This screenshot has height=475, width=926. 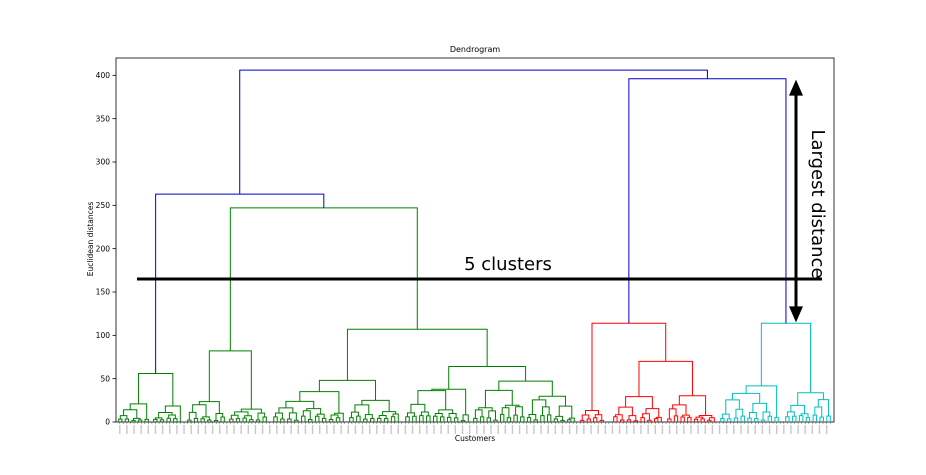 I want to click on y-tick-label: 300, so click(x=103, y=162).